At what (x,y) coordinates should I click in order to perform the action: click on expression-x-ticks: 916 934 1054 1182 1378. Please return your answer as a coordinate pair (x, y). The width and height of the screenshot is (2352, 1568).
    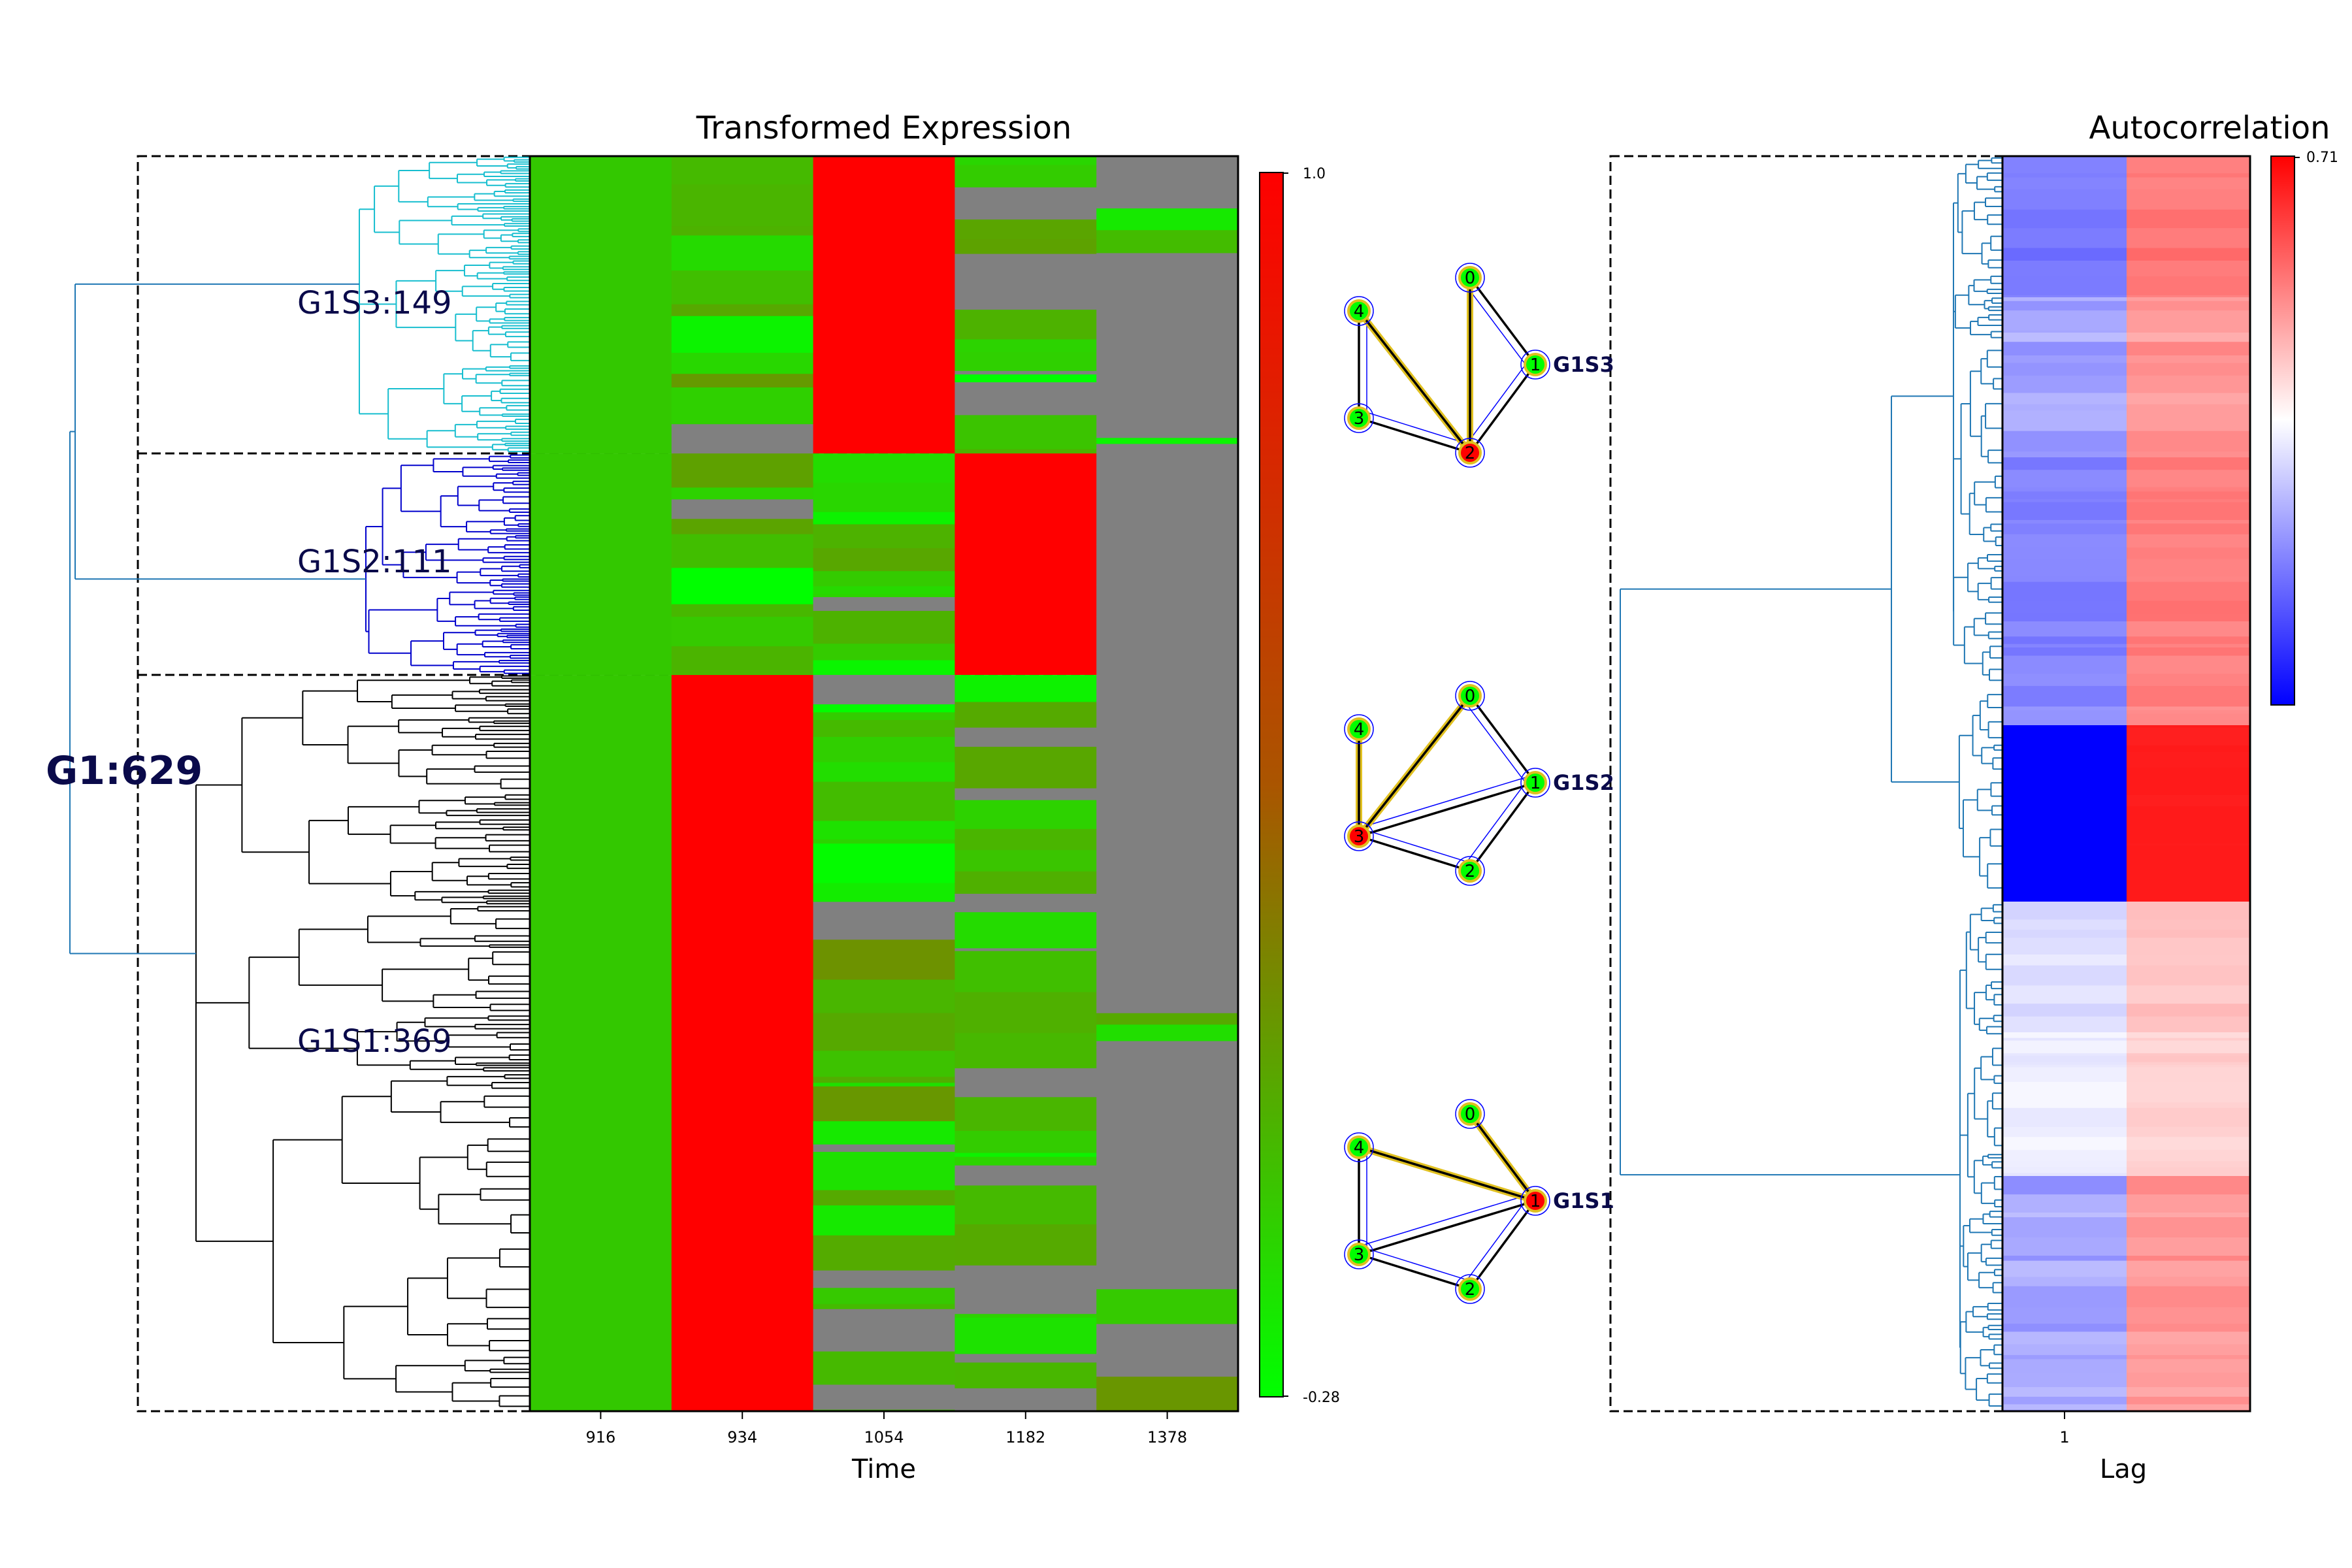
    Looking at the image, I should click on (886, 1428).